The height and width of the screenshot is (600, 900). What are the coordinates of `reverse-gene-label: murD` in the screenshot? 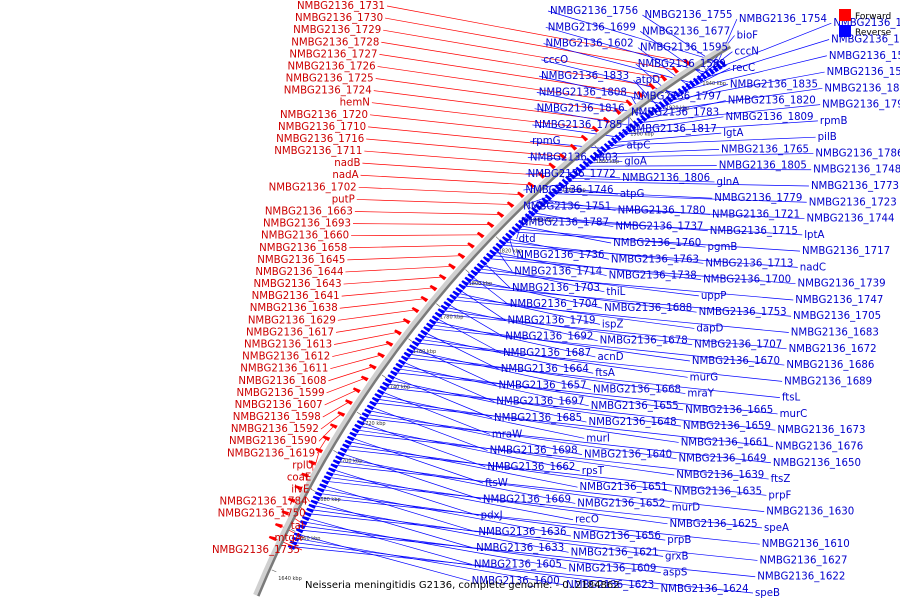 It's located at (686, 508).